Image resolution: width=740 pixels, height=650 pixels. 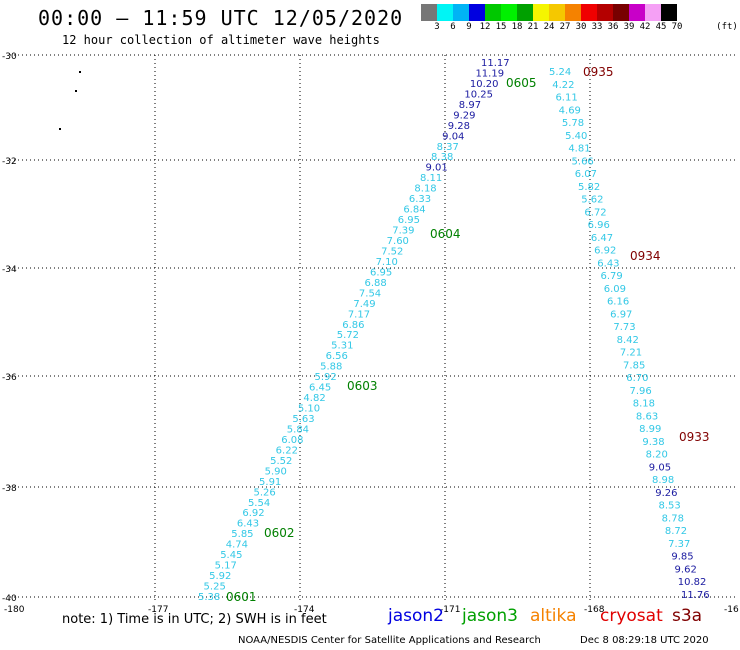 I want to click on swh-value: 9.04, so click(x=453, y=136).